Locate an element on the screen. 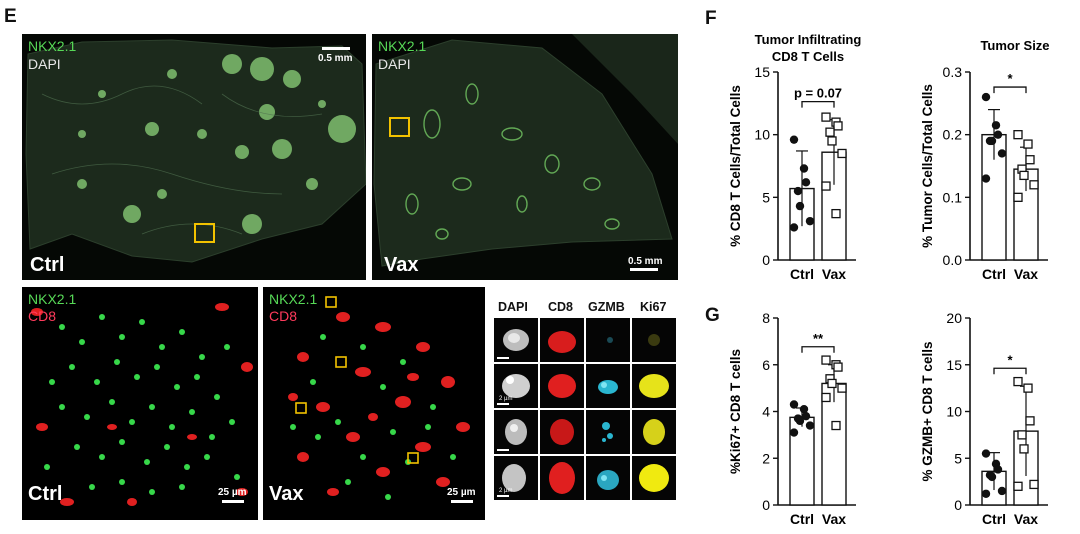 Image resolution: width=1080 pixels, height=534 pixels. scale-label: 25 µm is located at coordinates (232, 492).